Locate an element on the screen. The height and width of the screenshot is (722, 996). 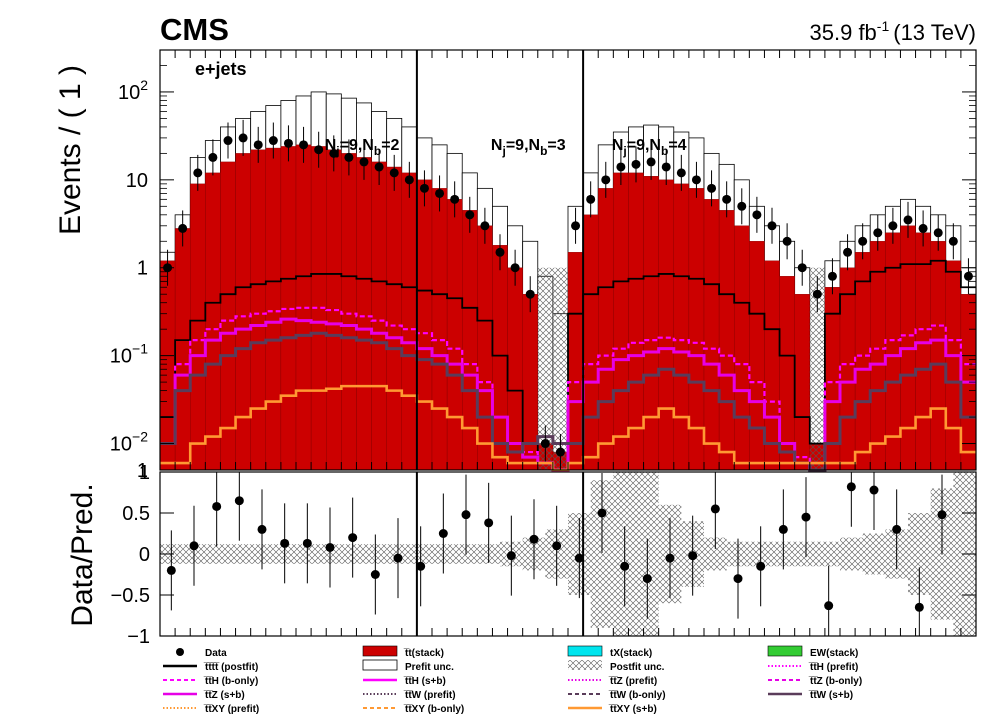
region-label: Nj=9,Nb=3 is located at coordinates (528, 147).